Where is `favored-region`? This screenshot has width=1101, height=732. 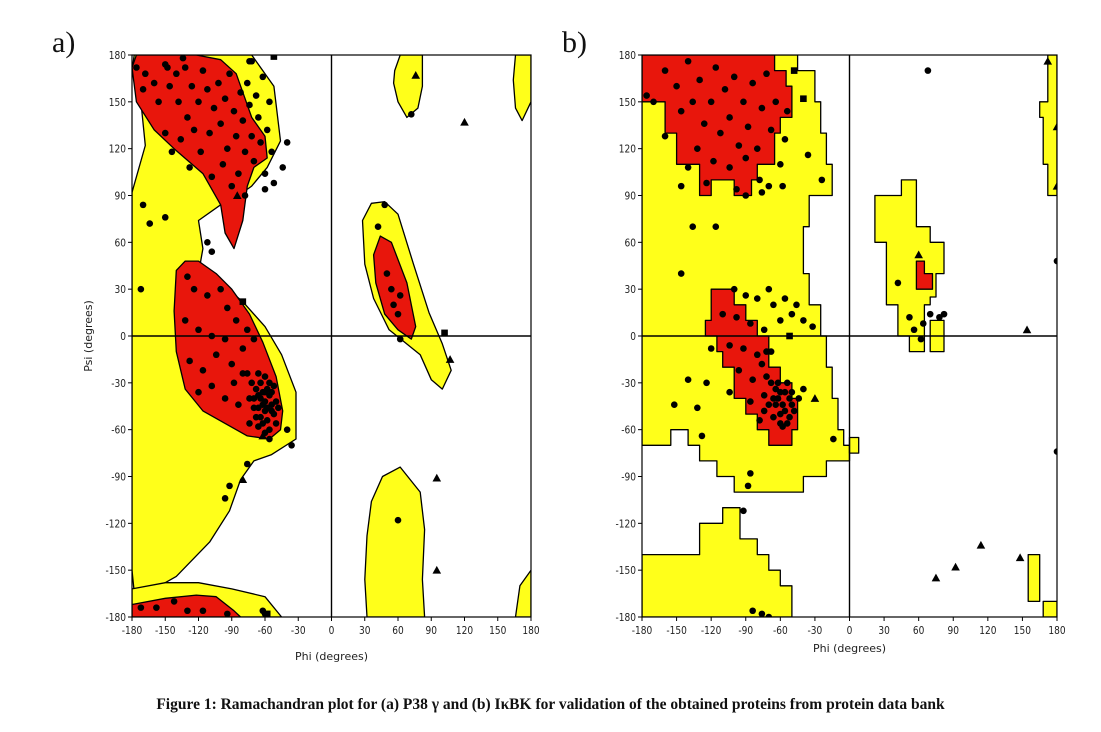 favored-region is located at coordinates (717, 126).